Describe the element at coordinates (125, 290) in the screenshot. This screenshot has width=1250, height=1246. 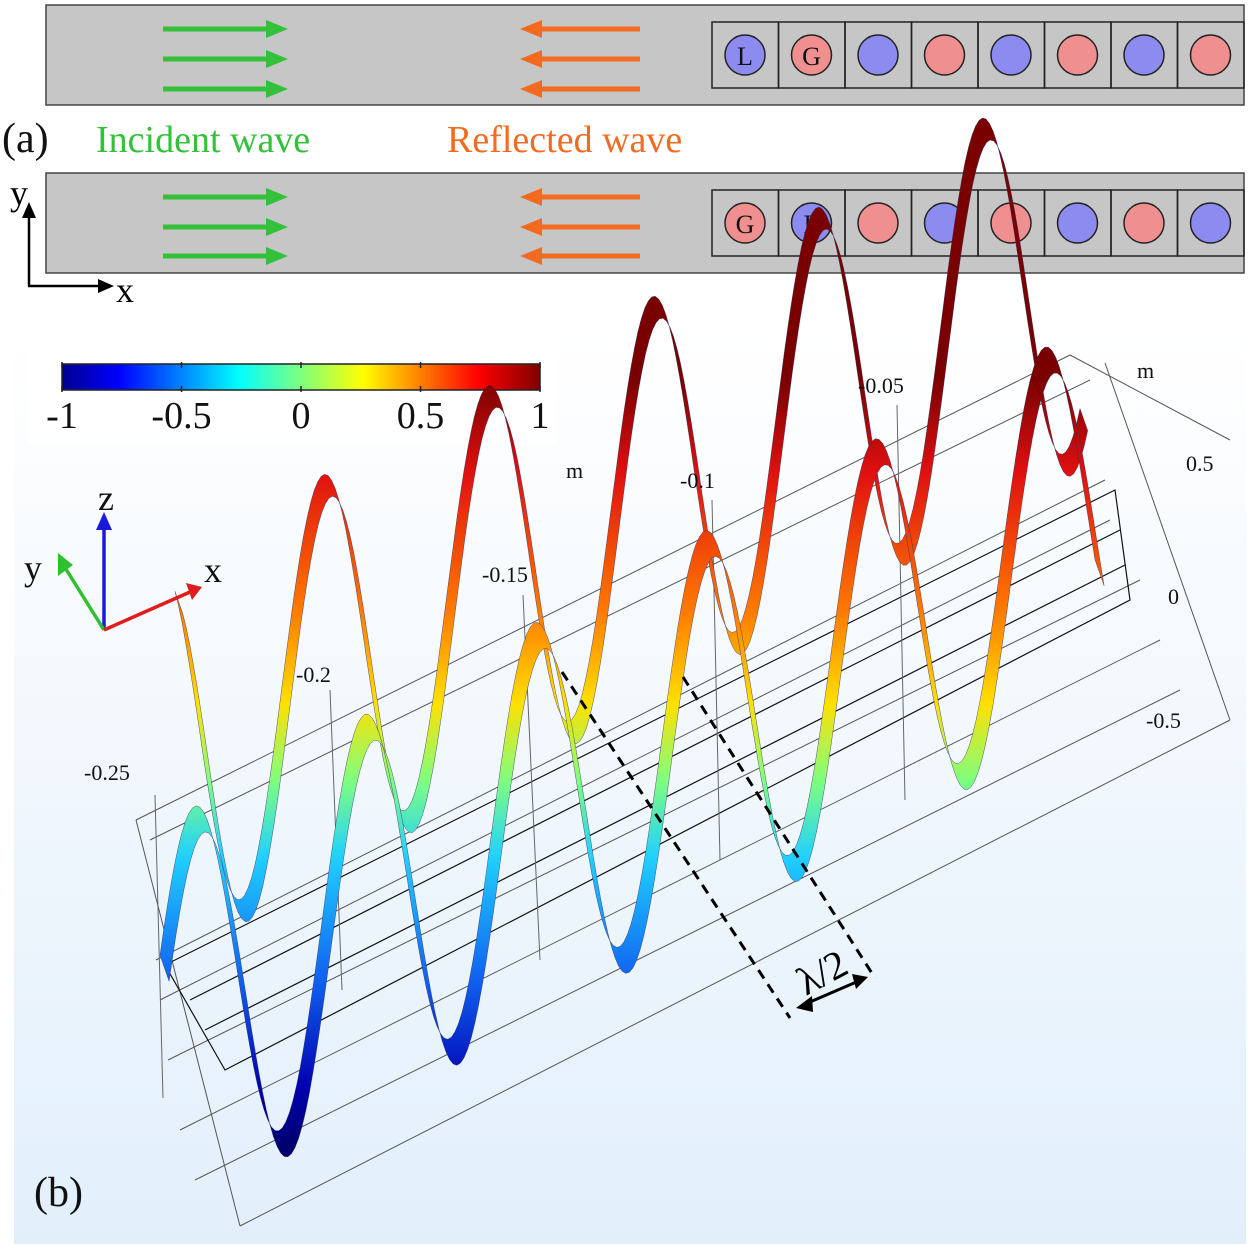
I see `axis-x-label: x` at that location.